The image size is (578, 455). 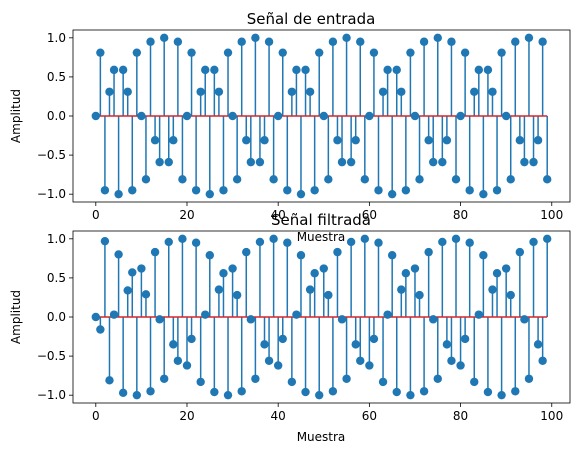 I want to click on y-axis-label: Amplitud, so click(x=16, y=317).